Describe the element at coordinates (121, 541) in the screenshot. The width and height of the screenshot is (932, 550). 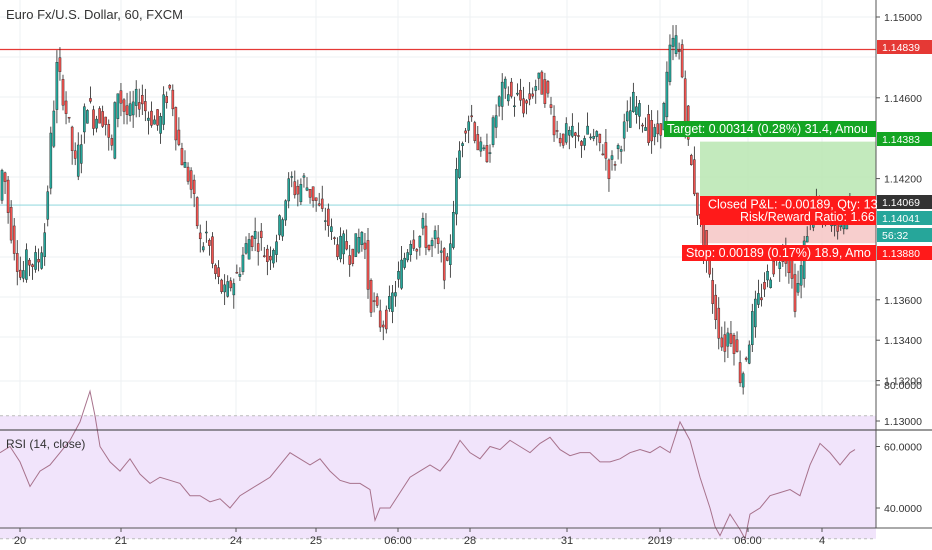
I see `time-tick-label: 21` at that location.